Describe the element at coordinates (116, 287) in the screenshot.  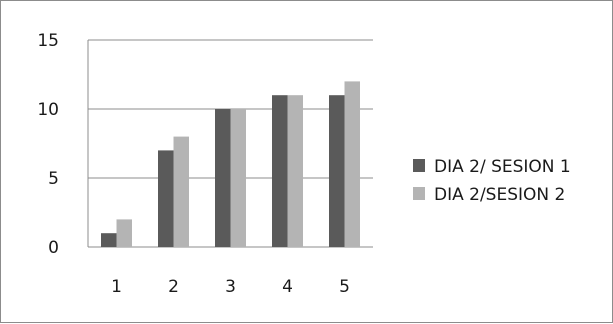
I see `x-tick-label-1: 1` at that location.